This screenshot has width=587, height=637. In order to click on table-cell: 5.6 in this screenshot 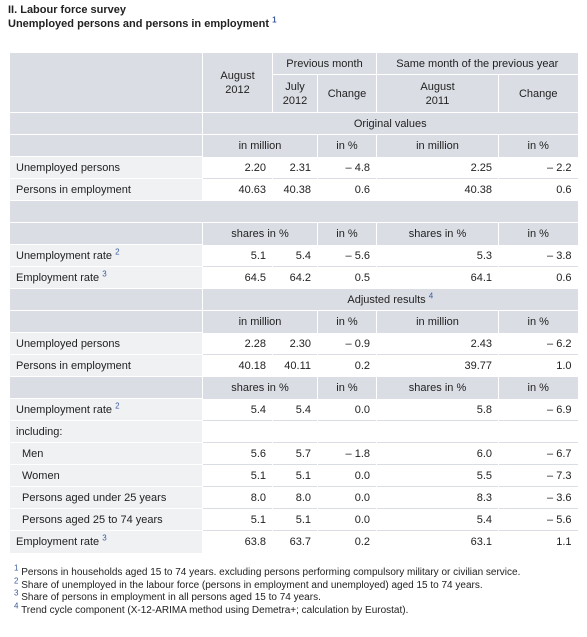, I will do `click(237, 453)`.